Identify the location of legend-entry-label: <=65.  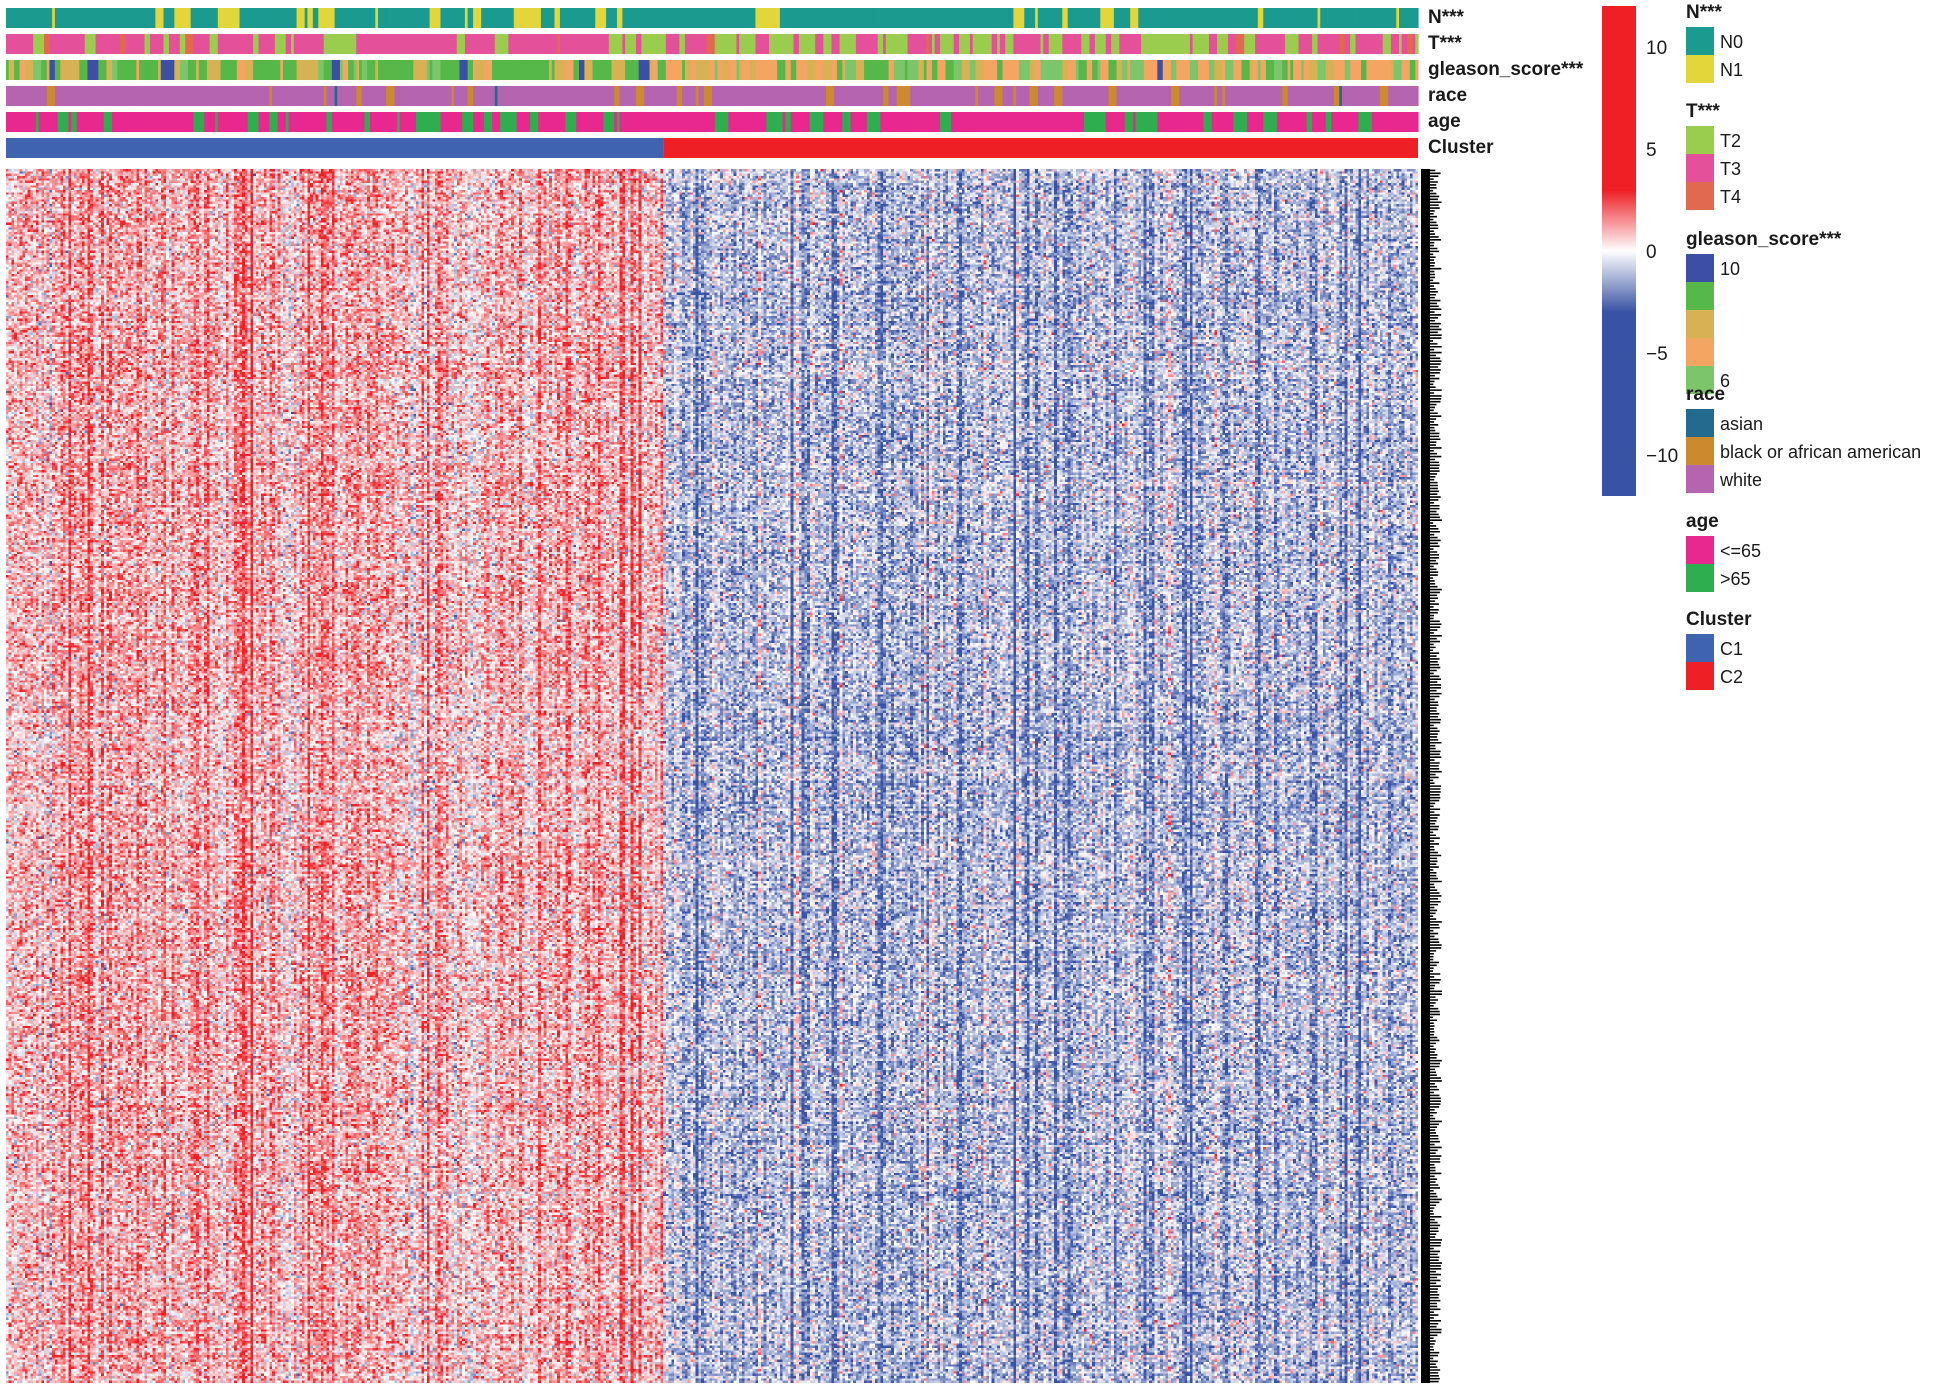
(1740, 551).